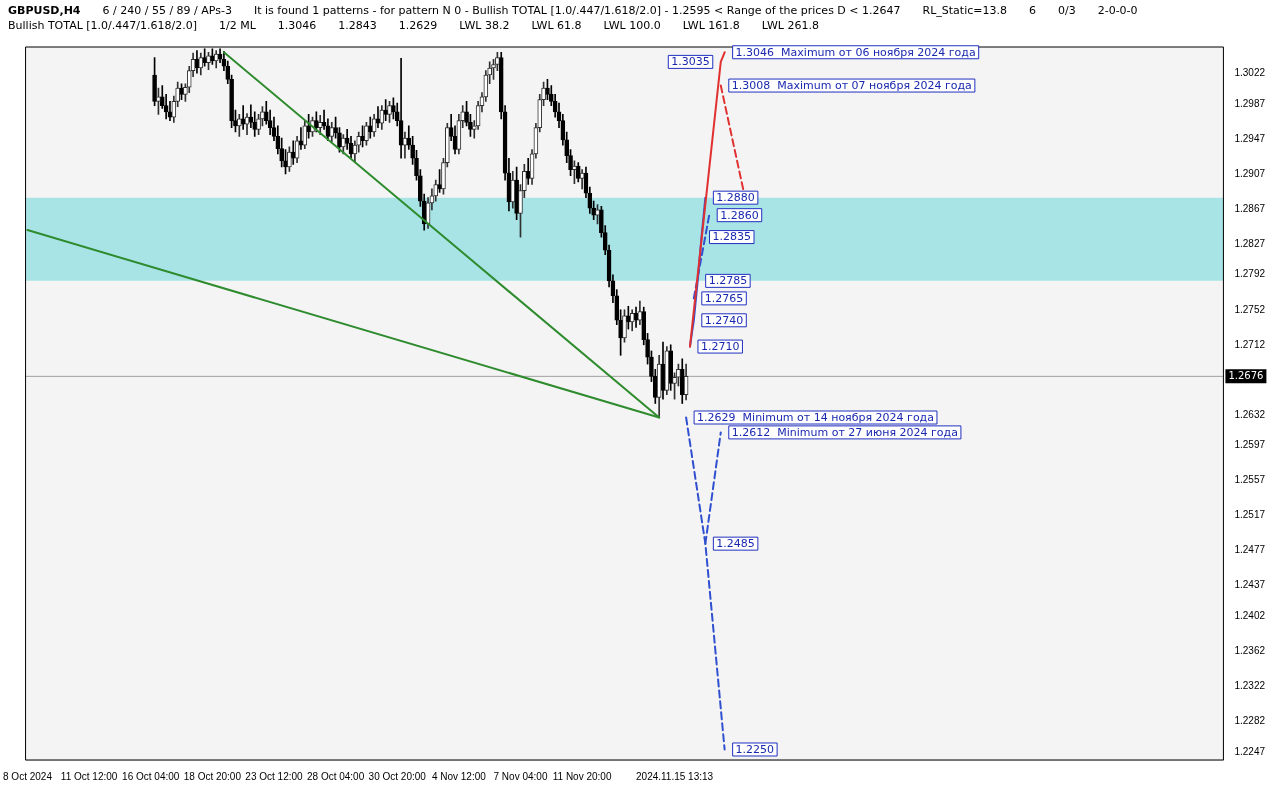 The width and height of the screenshot is (1272, 793). I want to click on y-tick-label: 1.2752, so click(1250, 309).